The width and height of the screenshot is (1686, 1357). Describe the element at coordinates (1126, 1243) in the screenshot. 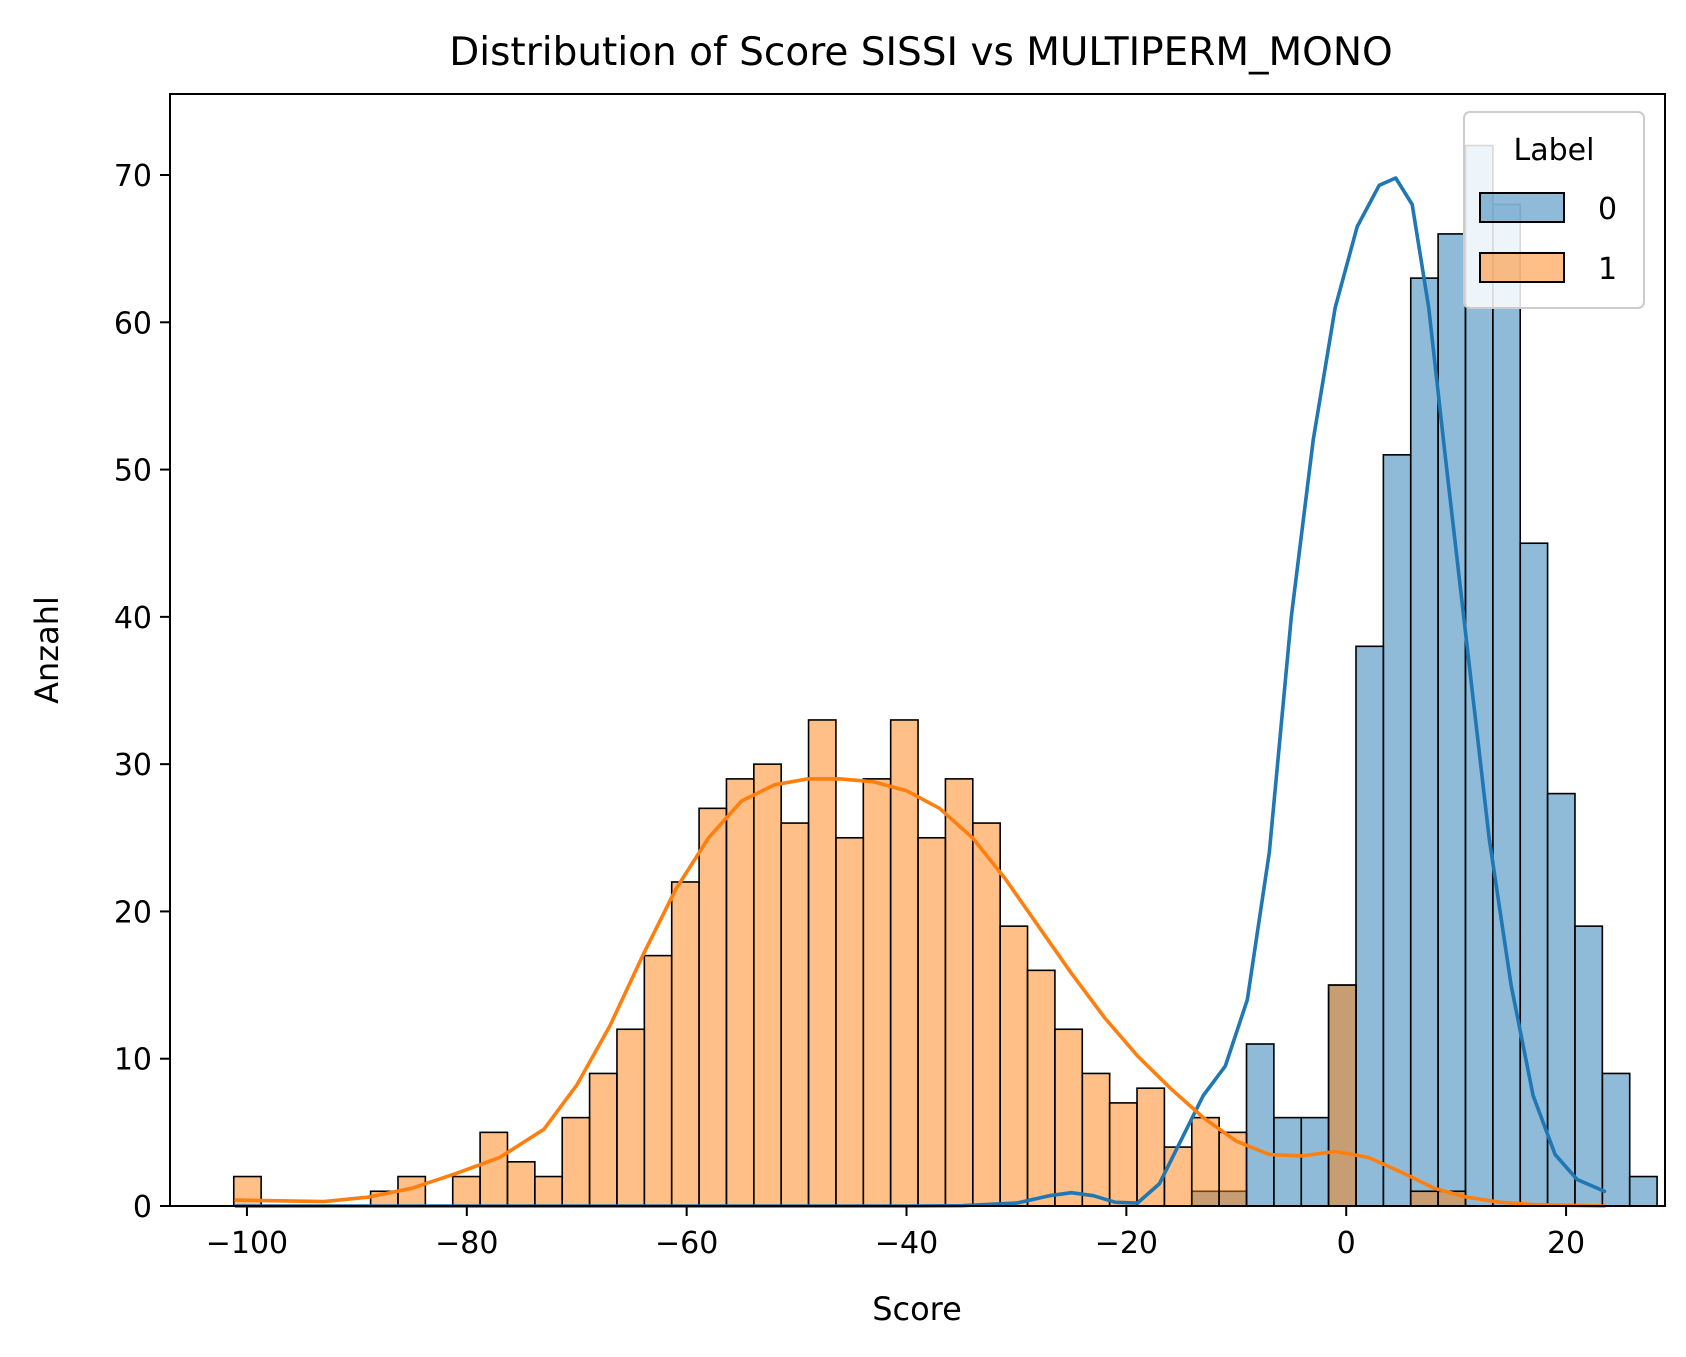

I see `x-tick-label: −20` at that location.